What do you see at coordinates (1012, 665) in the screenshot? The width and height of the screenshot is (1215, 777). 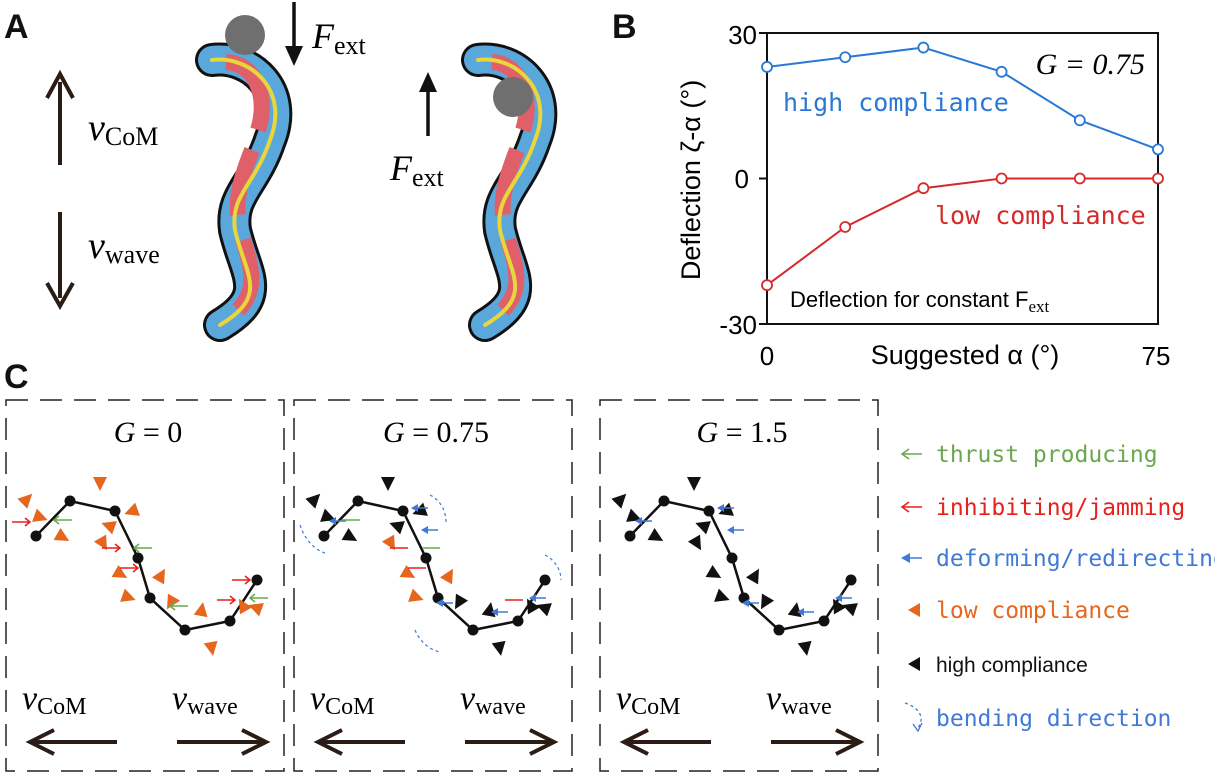 I see `legend-label-high: high compliance` at bounding box center [1012, 665].